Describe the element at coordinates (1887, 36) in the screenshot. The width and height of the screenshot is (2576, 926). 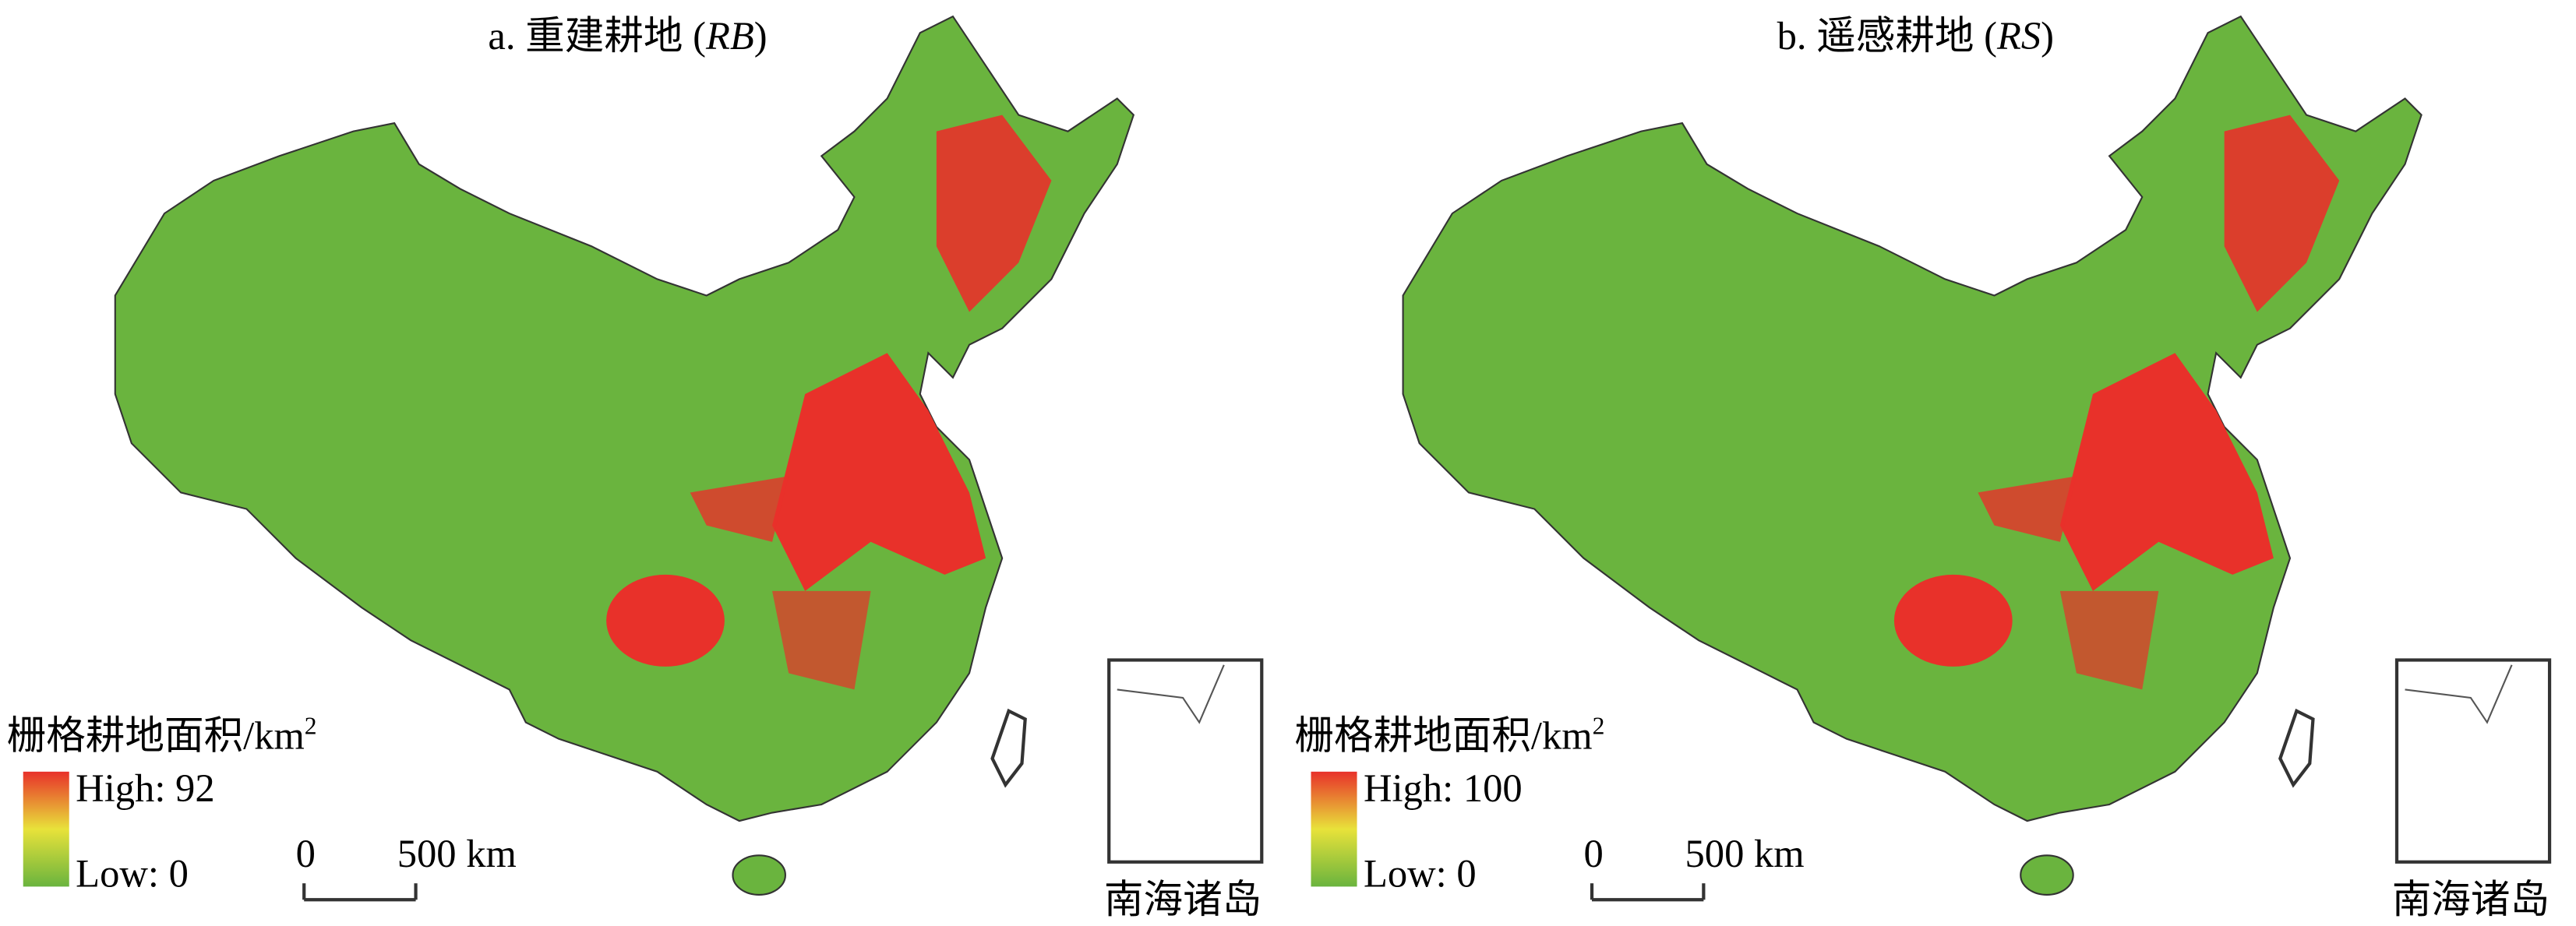
I see `title-prefix: b. 遥感耕地 (` at that location.